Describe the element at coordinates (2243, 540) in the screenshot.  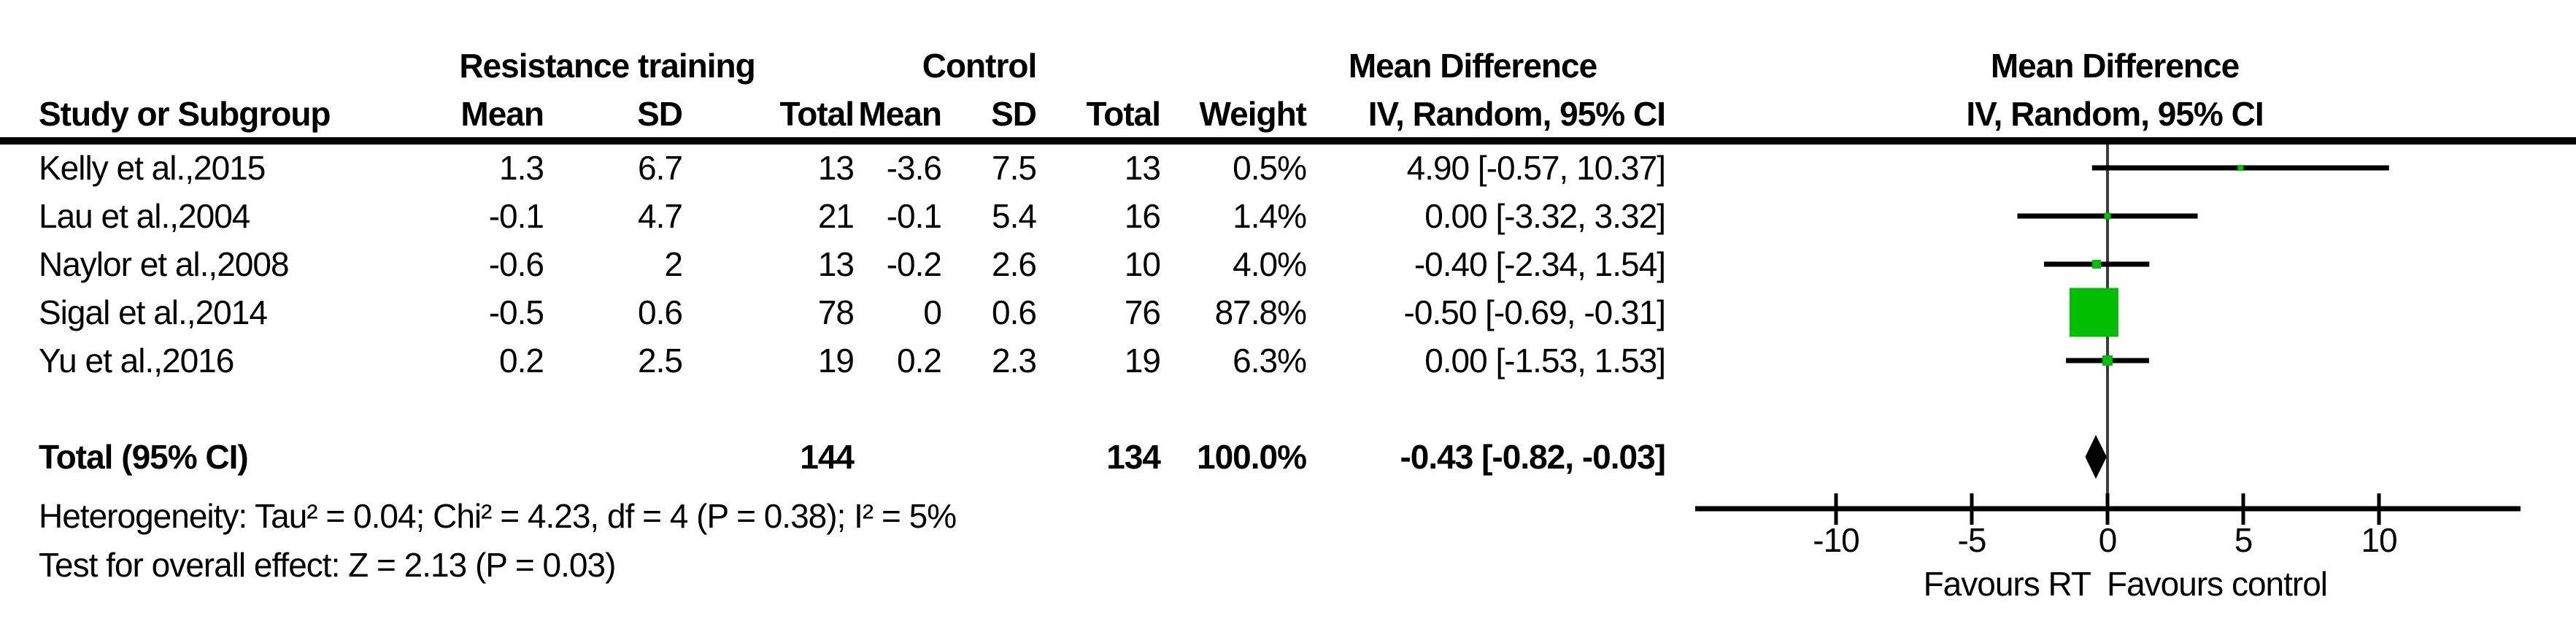
I see `tick-label-5: 5` at that location.